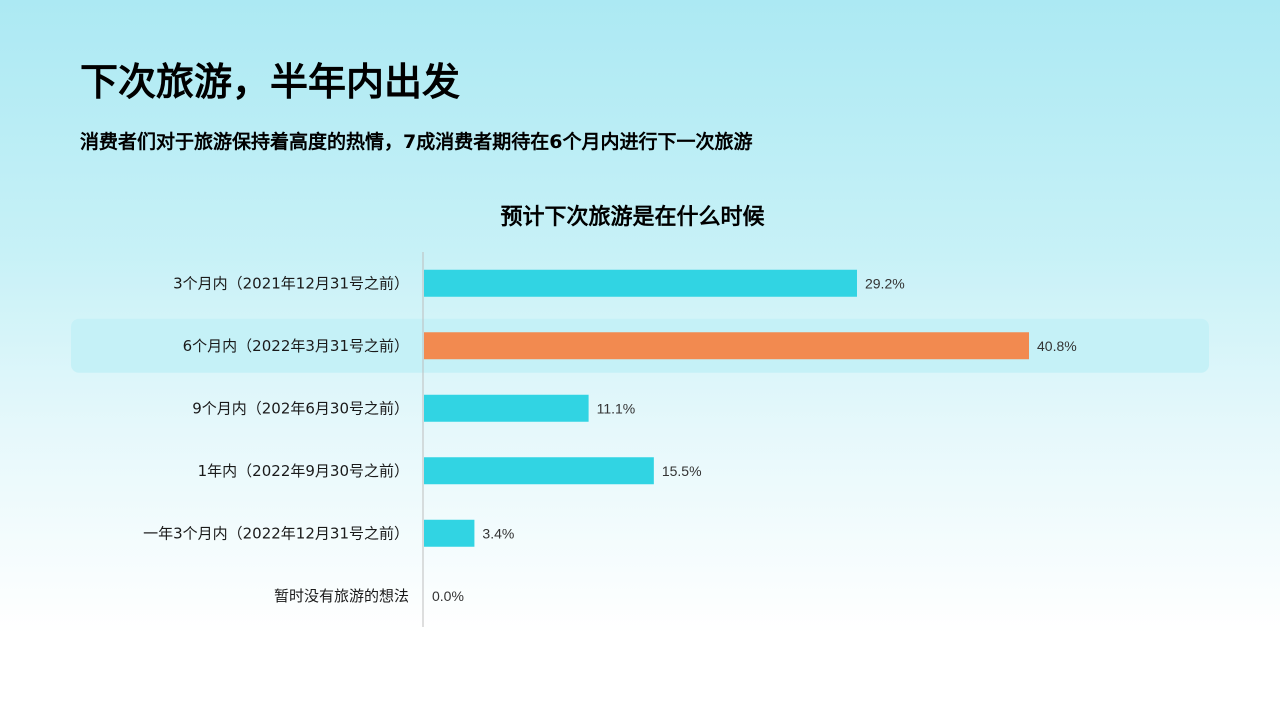  Describe the element at coordinates (296, 346) in the screenshot. I see `category-label-1: 6个月内（2022年3月31号之前）` at that location.